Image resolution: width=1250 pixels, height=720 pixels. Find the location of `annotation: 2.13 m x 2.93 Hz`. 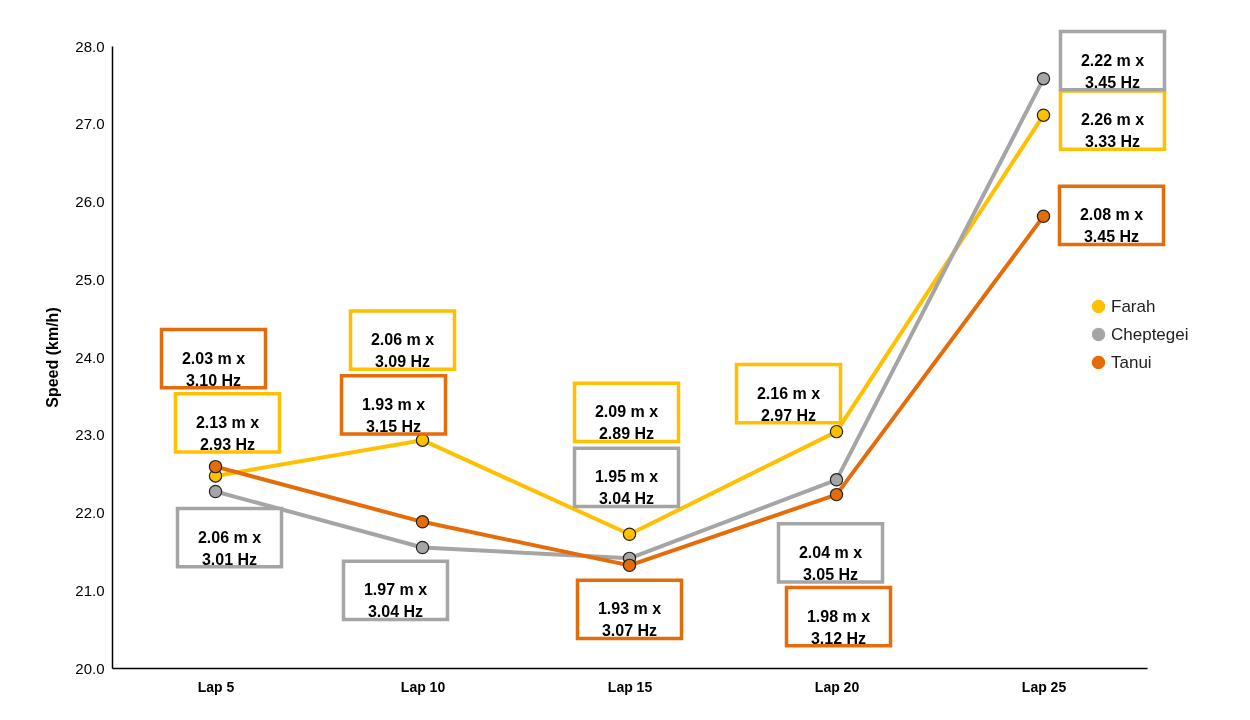

annotation: 2.13 m x 2.93 Hz is located at coordinates (227, 433).